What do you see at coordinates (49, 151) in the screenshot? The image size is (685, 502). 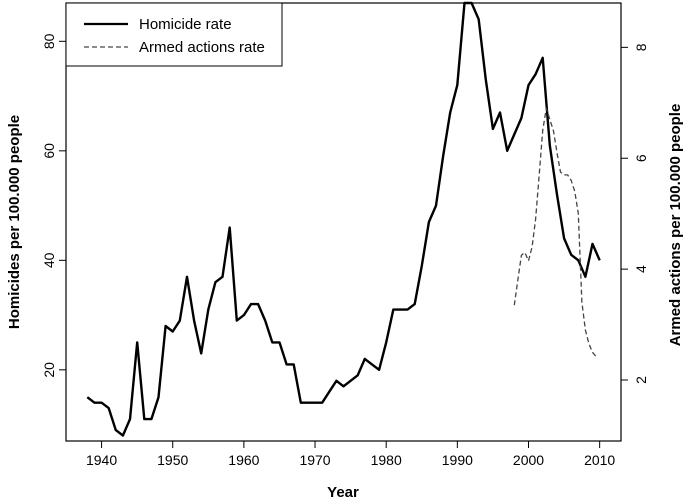 I see `left-y-tick-label: 60` at bounding box center [49, 151].